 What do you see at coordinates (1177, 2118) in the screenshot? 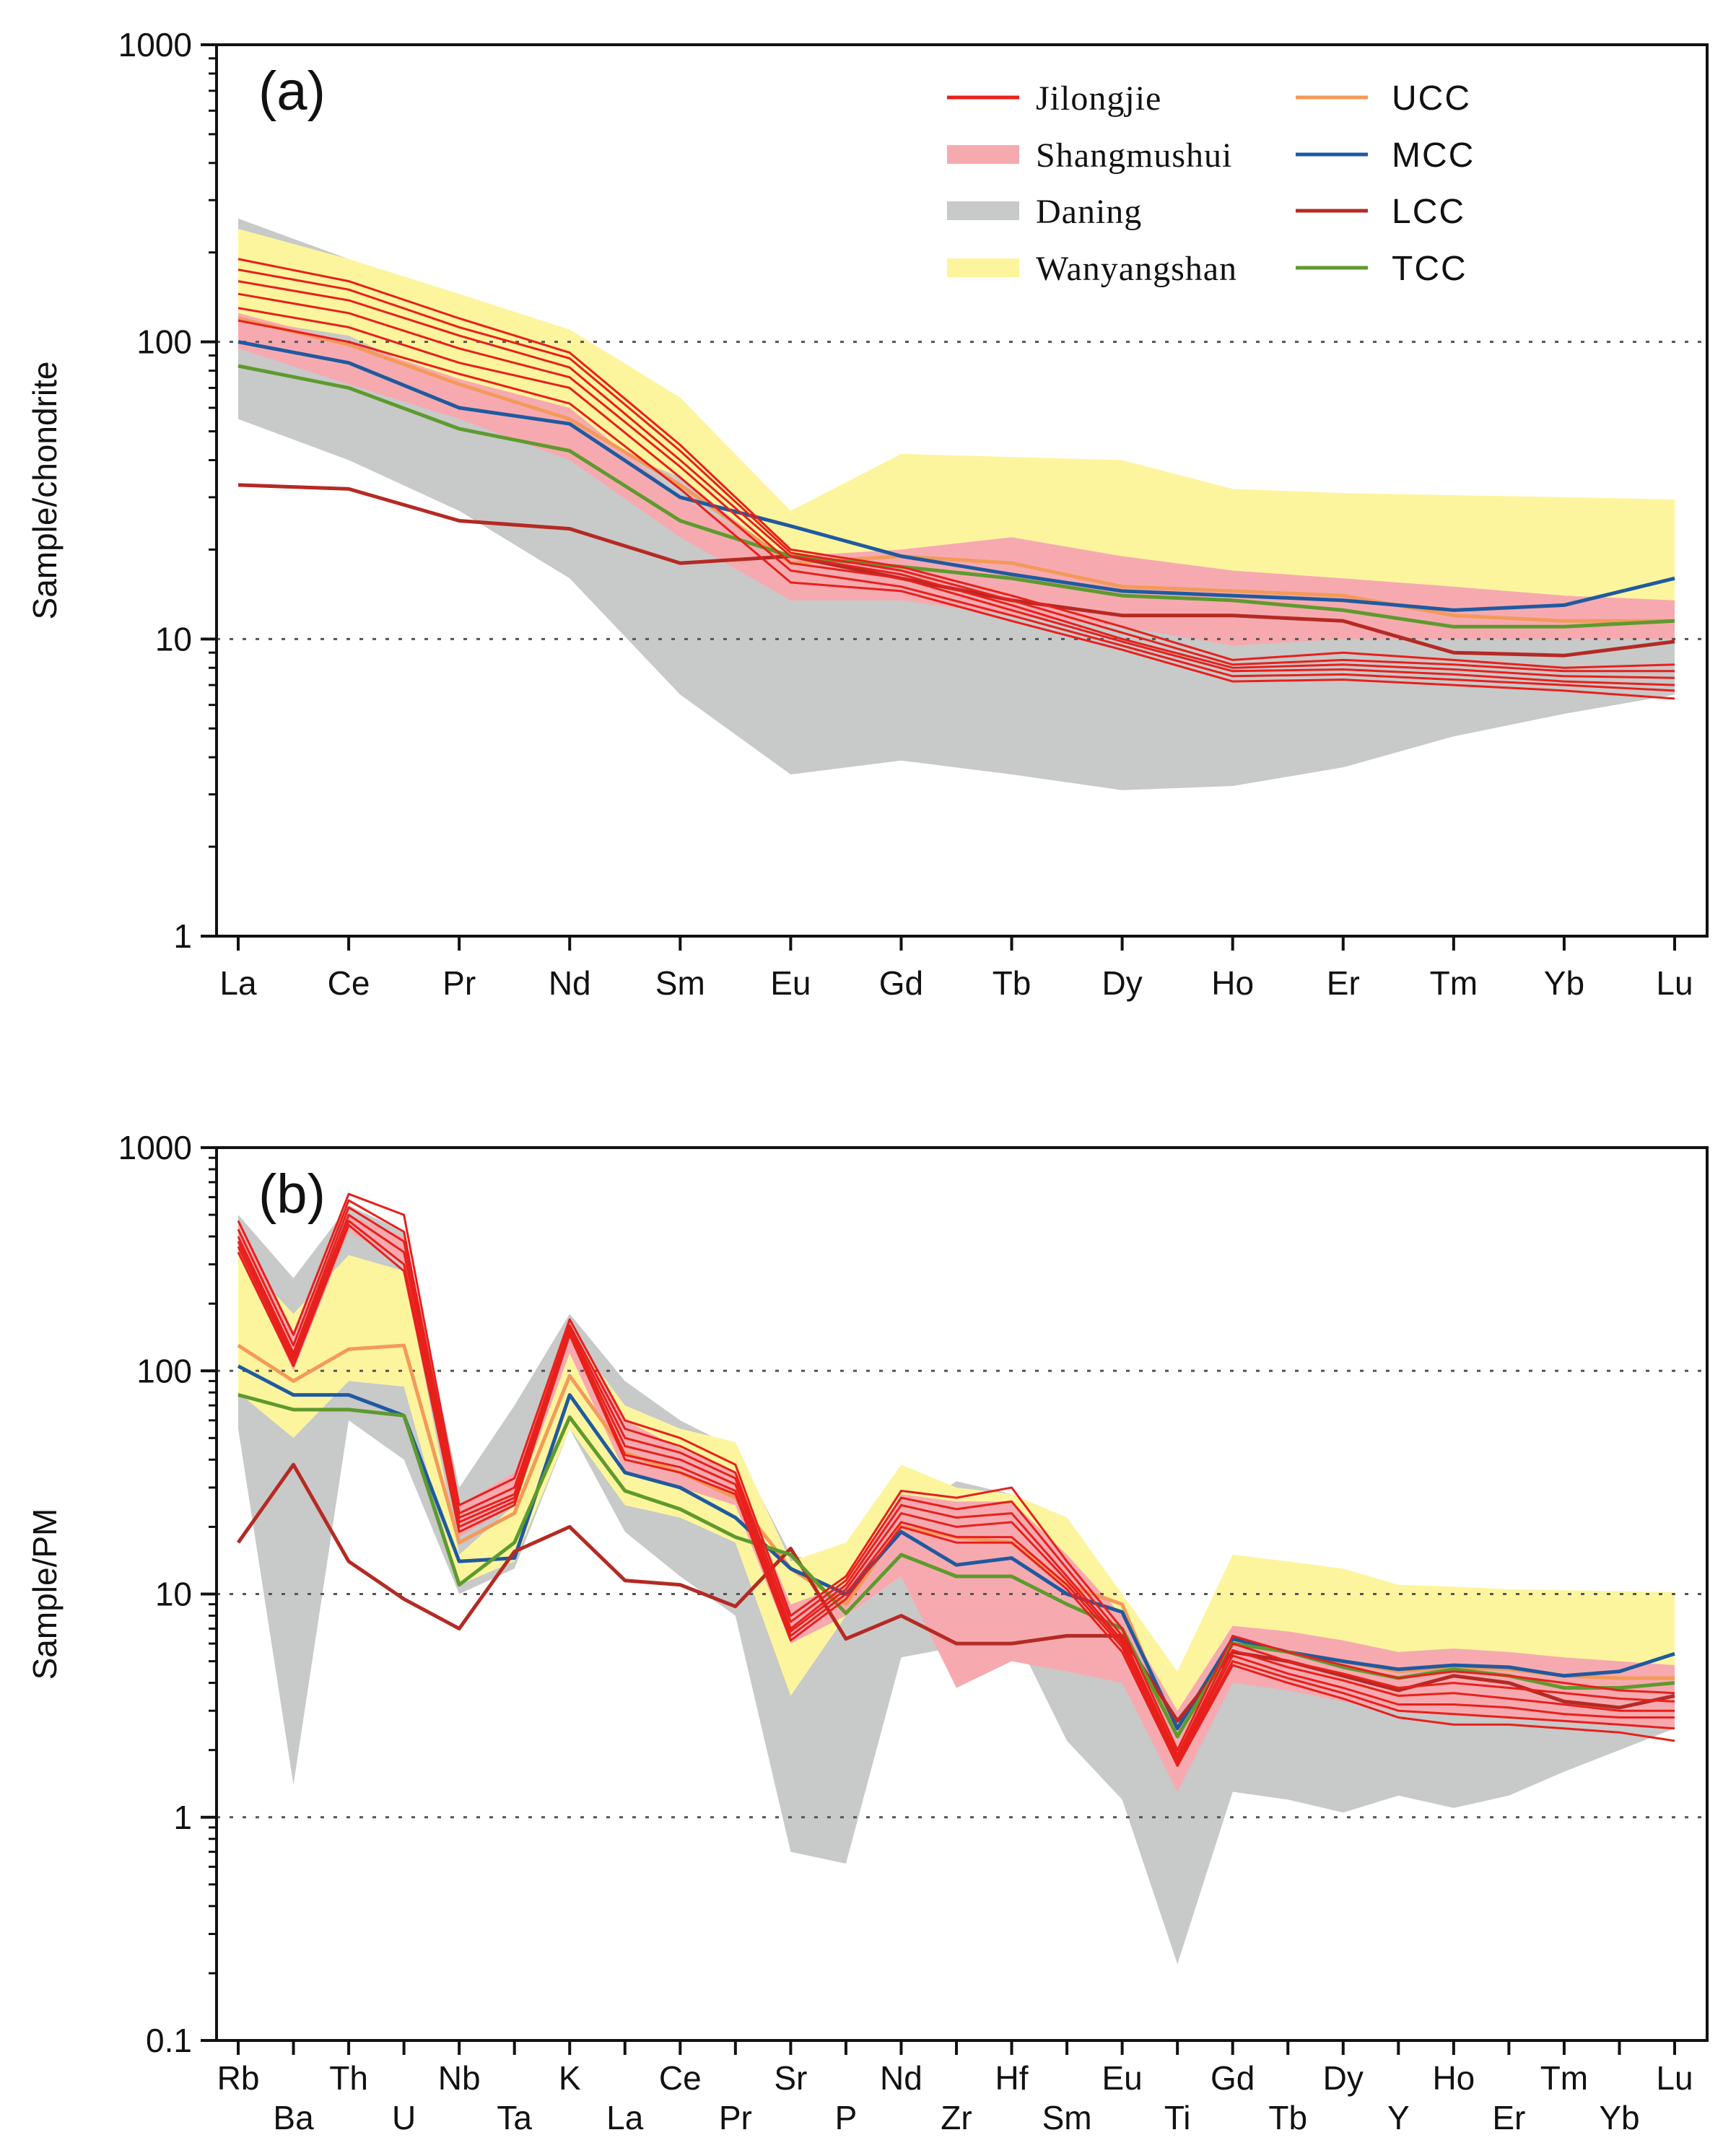
I see `x-tick-label-ti: Ti` at bounding box center [1177, 2118].